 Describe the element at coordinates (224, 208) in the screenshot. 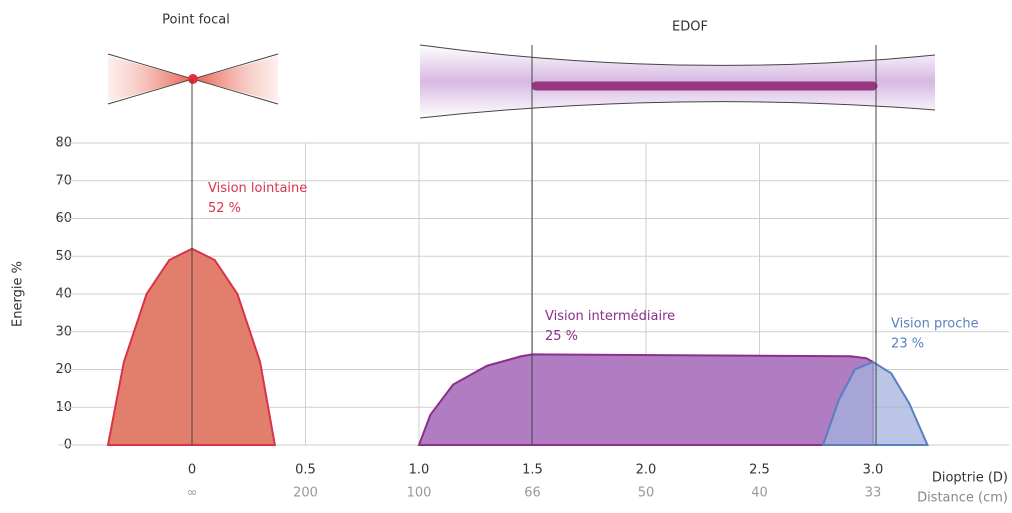

I see `annotation-value: 52 %` at that location.